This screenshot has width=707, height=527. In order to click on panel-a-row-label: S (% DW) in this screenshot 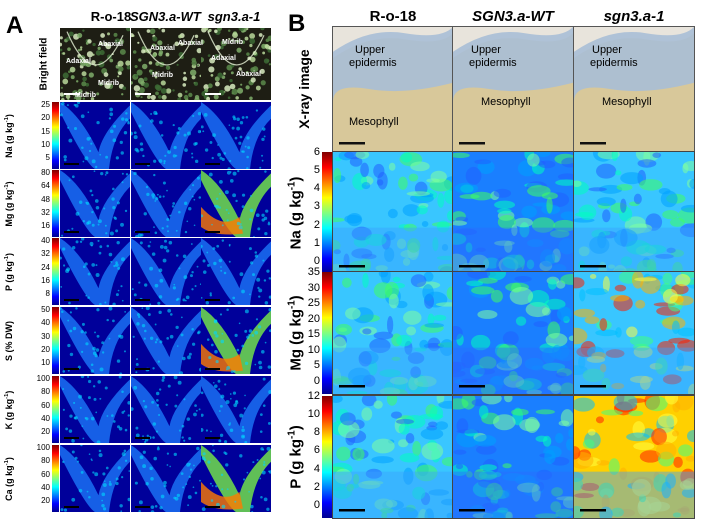, I will do `click(9, 341)`.